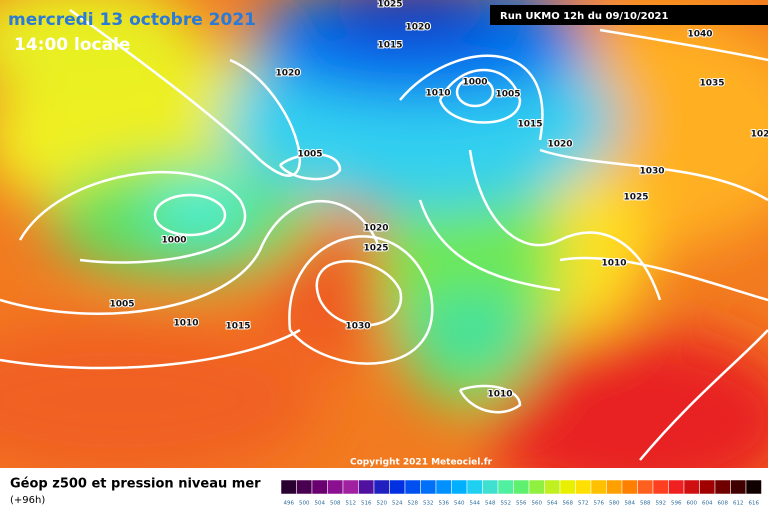 This screenshot has width=768, height=516. I want to click on scale-label: 604, so click(707, 504).